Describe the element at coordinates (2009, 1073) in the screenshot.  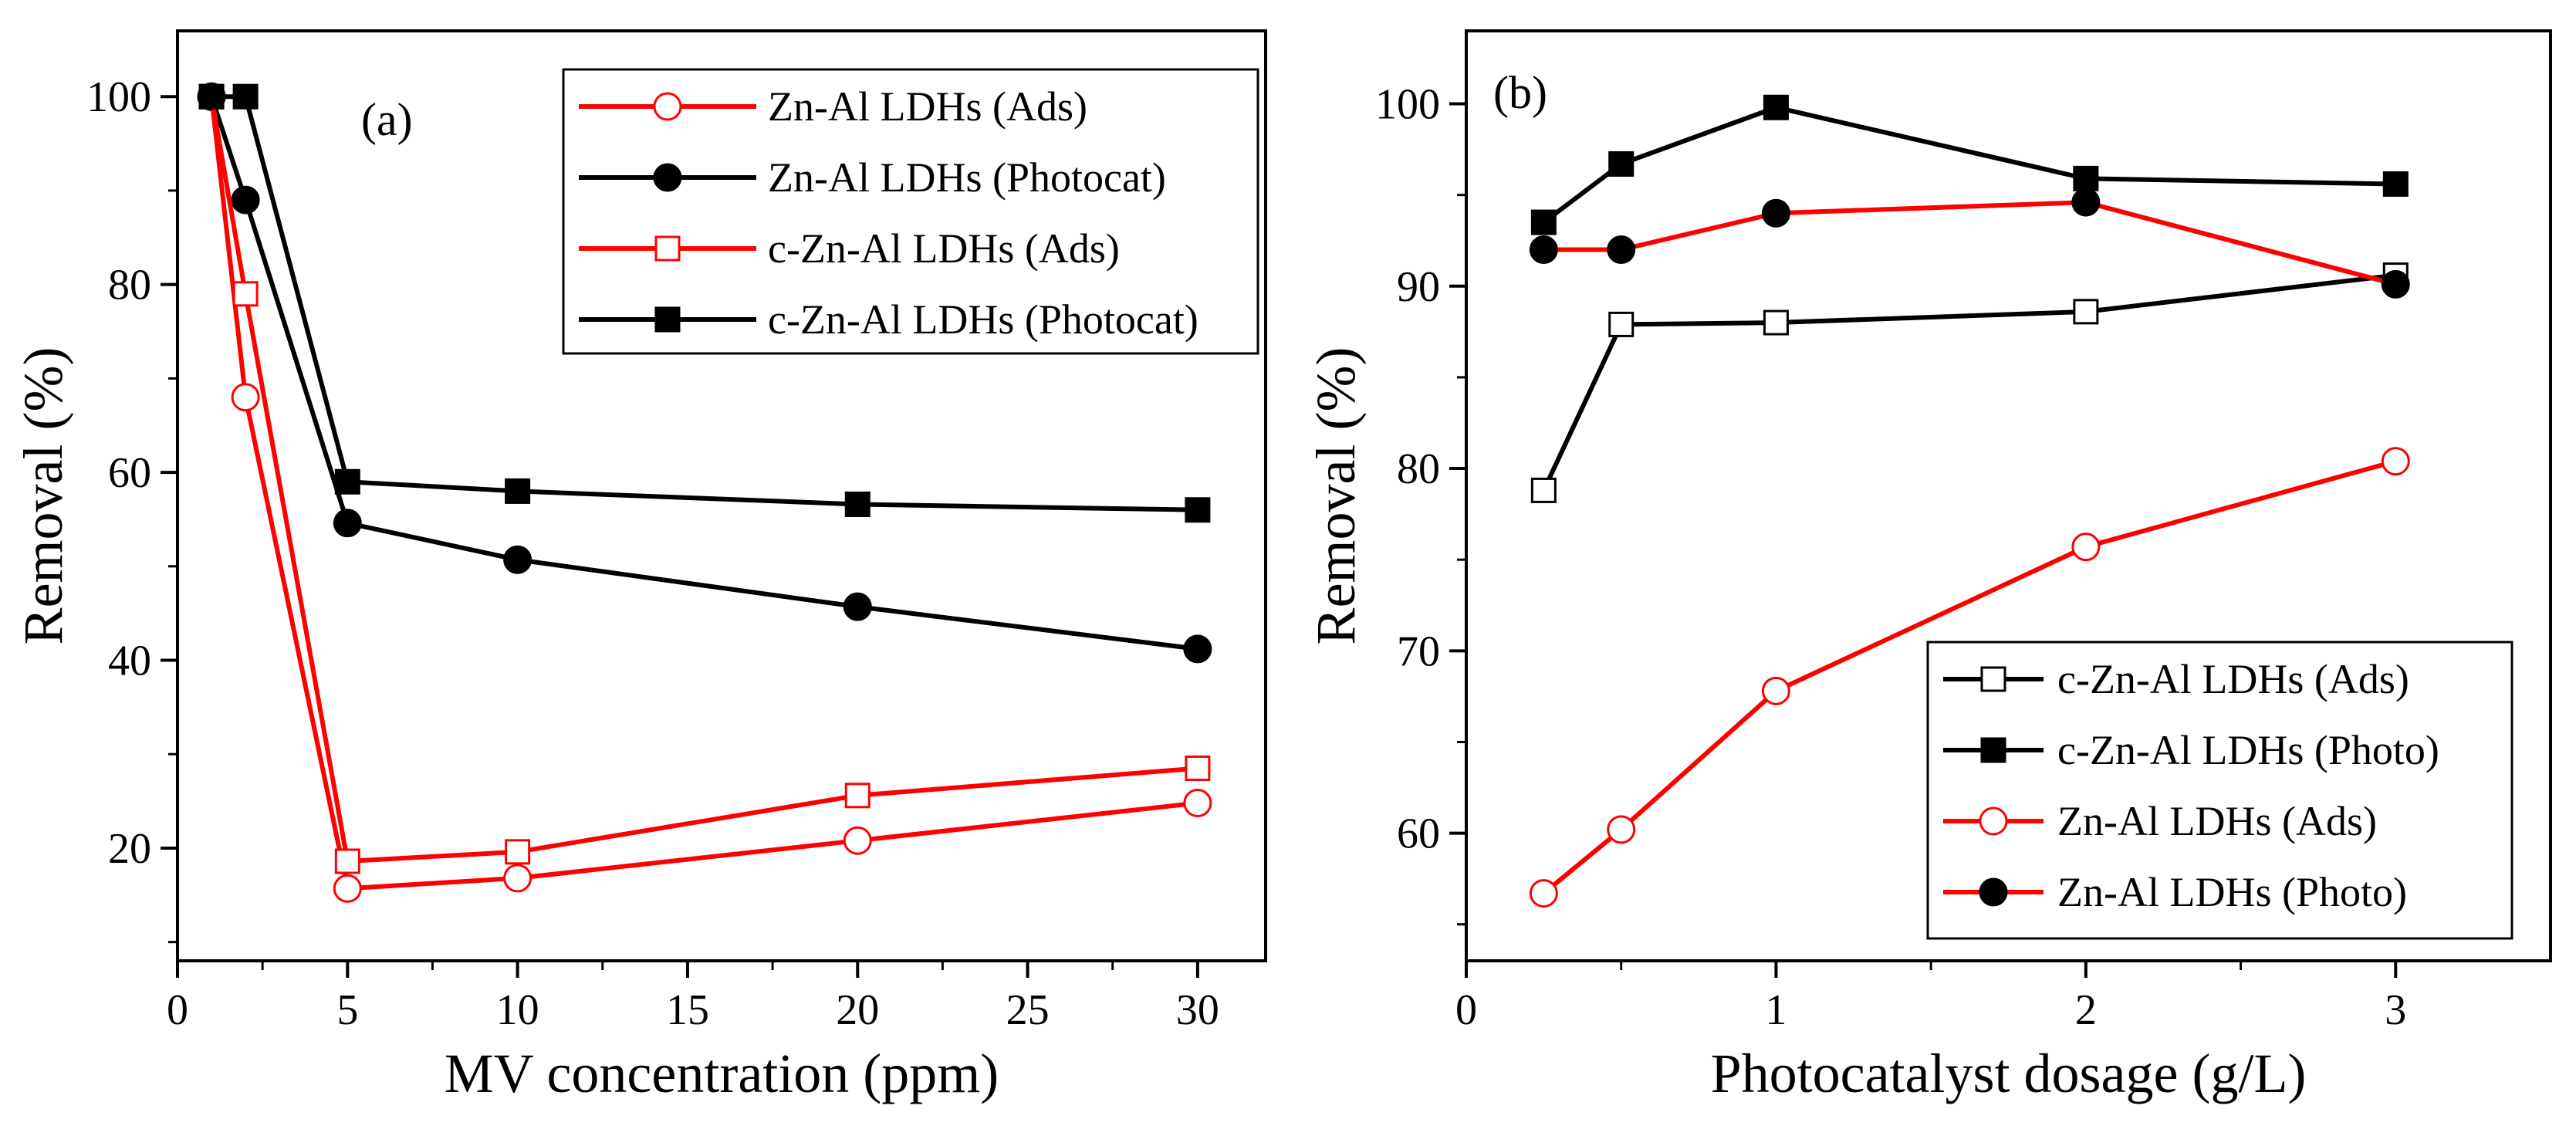
I see `x-axis-title: Photocatalyst dosage (g/L)` at that location.